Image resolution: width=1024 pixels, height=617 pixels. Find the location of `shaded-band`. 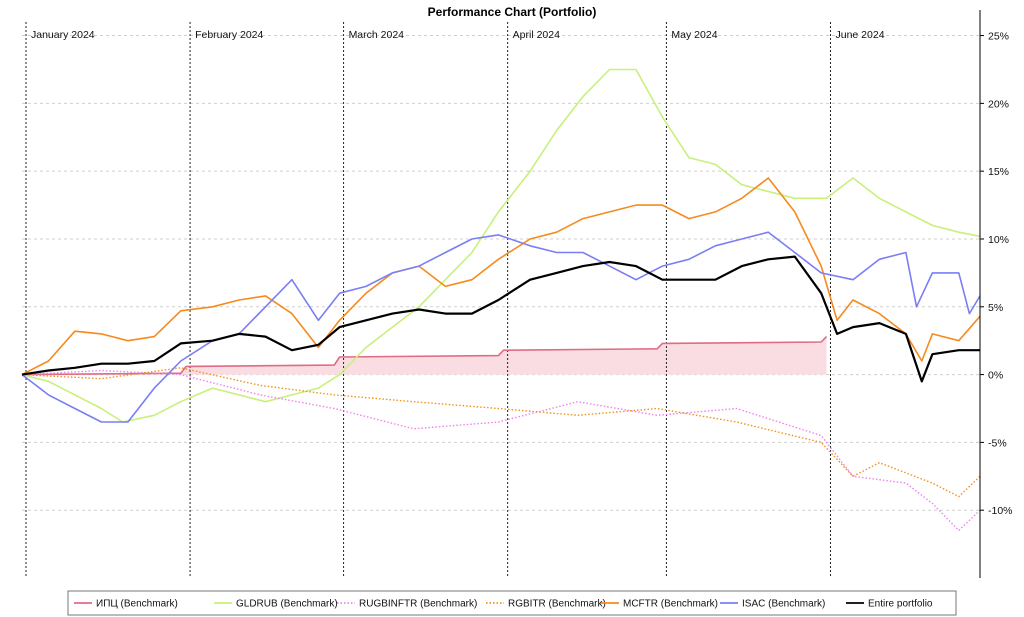

shaded-band is located at coordinates (424, 355).